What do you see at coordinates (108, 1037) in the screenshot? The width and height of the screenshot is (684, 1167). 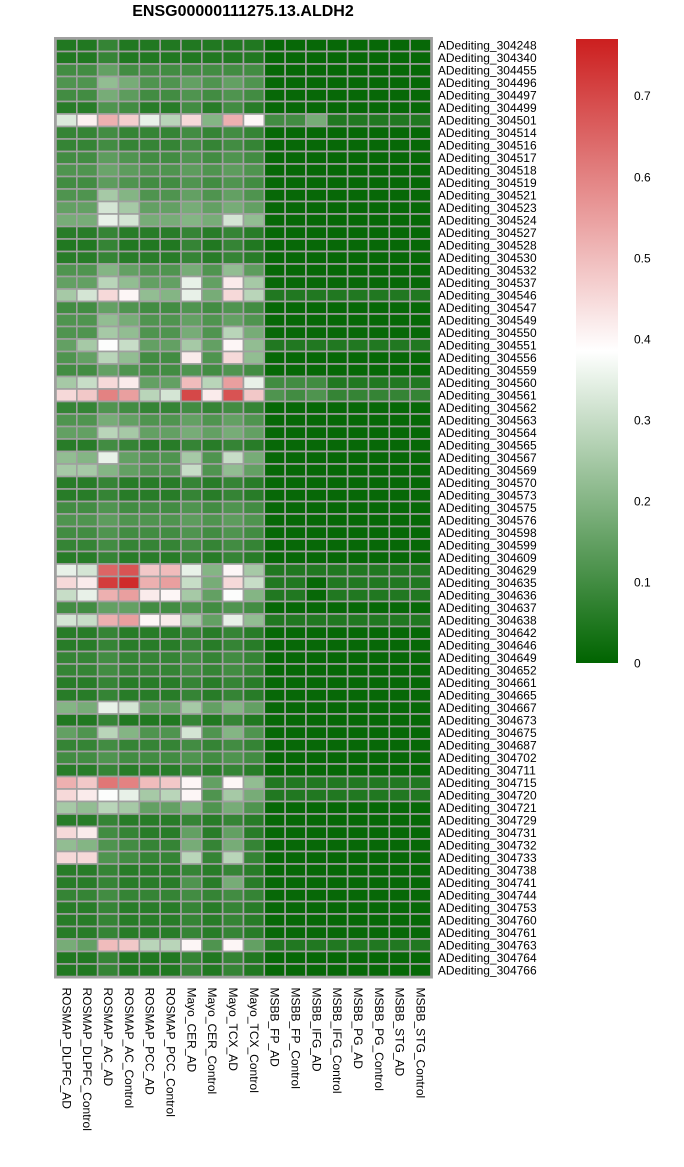 I see `column-label: ROSMAP_AC_AD` at bounding box center [108, 1037].